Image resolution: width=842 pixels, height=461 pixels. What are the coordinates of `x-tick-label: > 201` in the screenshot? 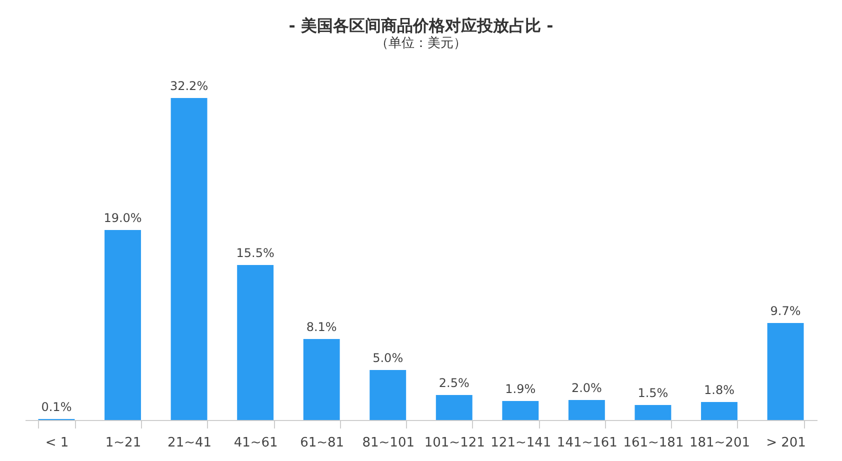 It's located at (786, 443).